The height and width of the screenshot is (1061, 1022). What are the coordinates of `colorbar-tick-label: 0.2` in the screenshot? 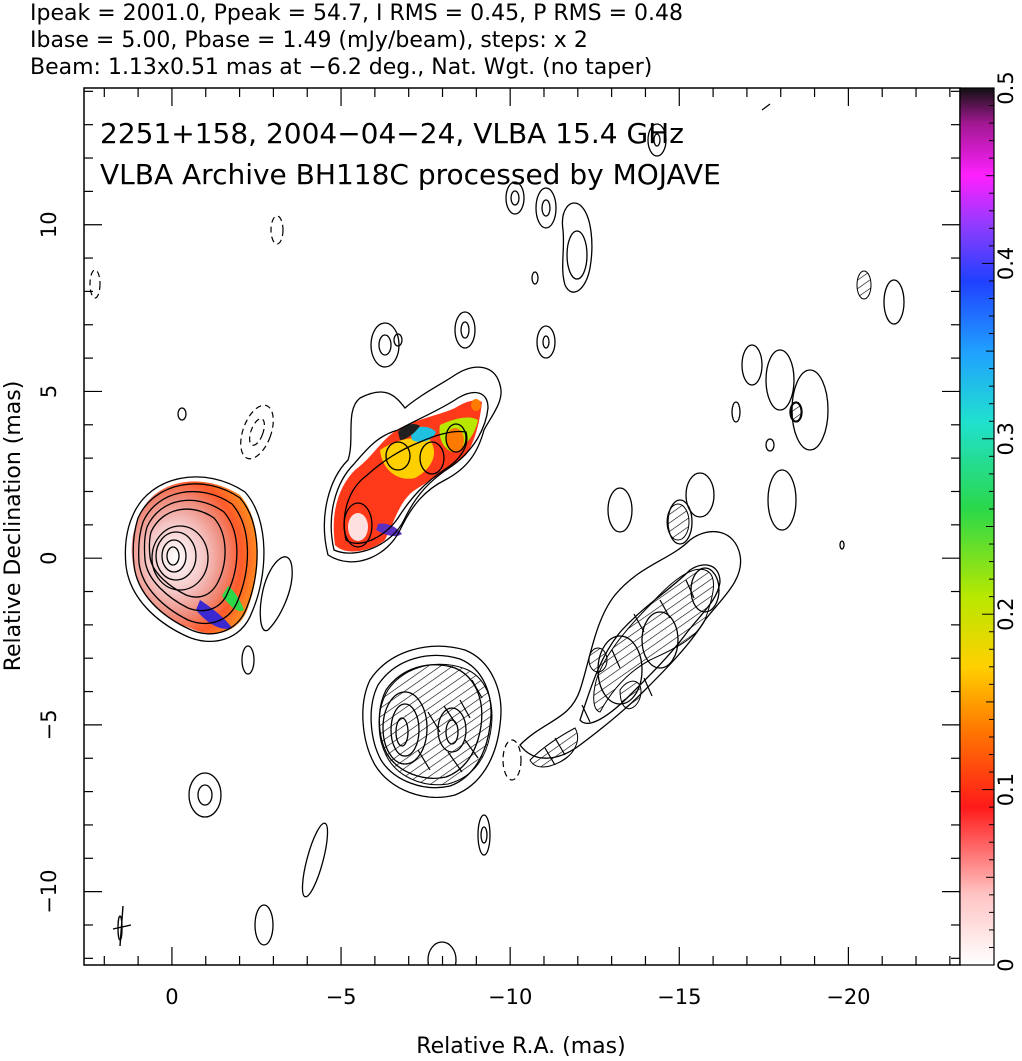 It's located at (1006, 613).